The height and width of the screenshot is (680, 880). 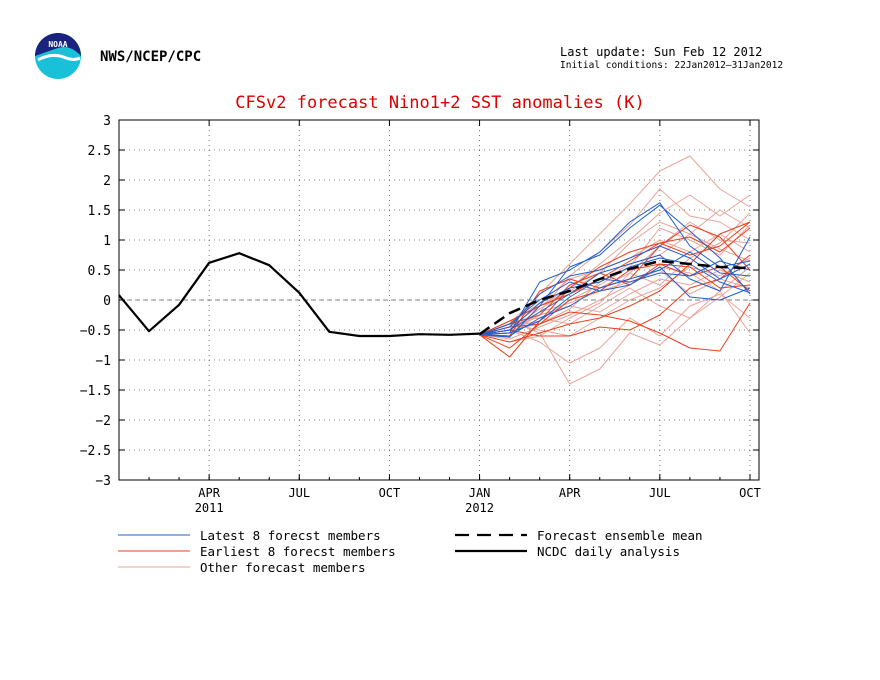 I want to click on legend-label: Earliest 8 forecst members, so click(x=298, y=551).